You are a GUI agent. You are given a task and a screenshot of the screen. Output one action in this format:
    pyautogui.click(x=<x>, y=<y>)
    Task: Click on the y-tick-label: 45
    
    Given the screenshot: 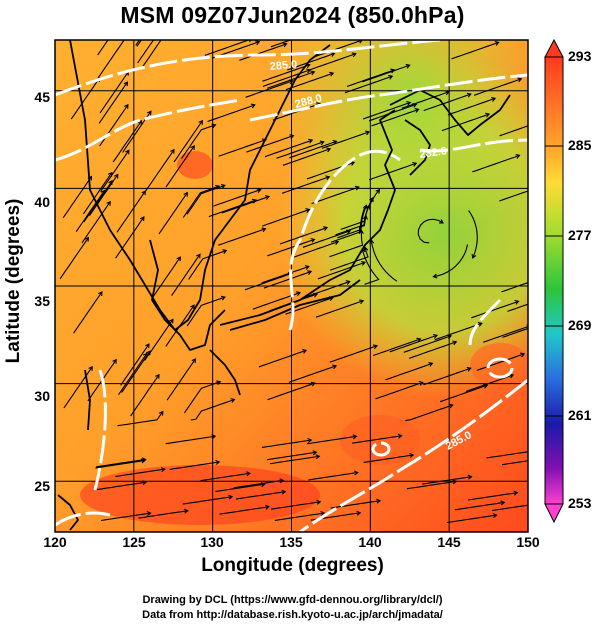 What is the action you would take?
    pyautogui.click(x=42, y=97)
    